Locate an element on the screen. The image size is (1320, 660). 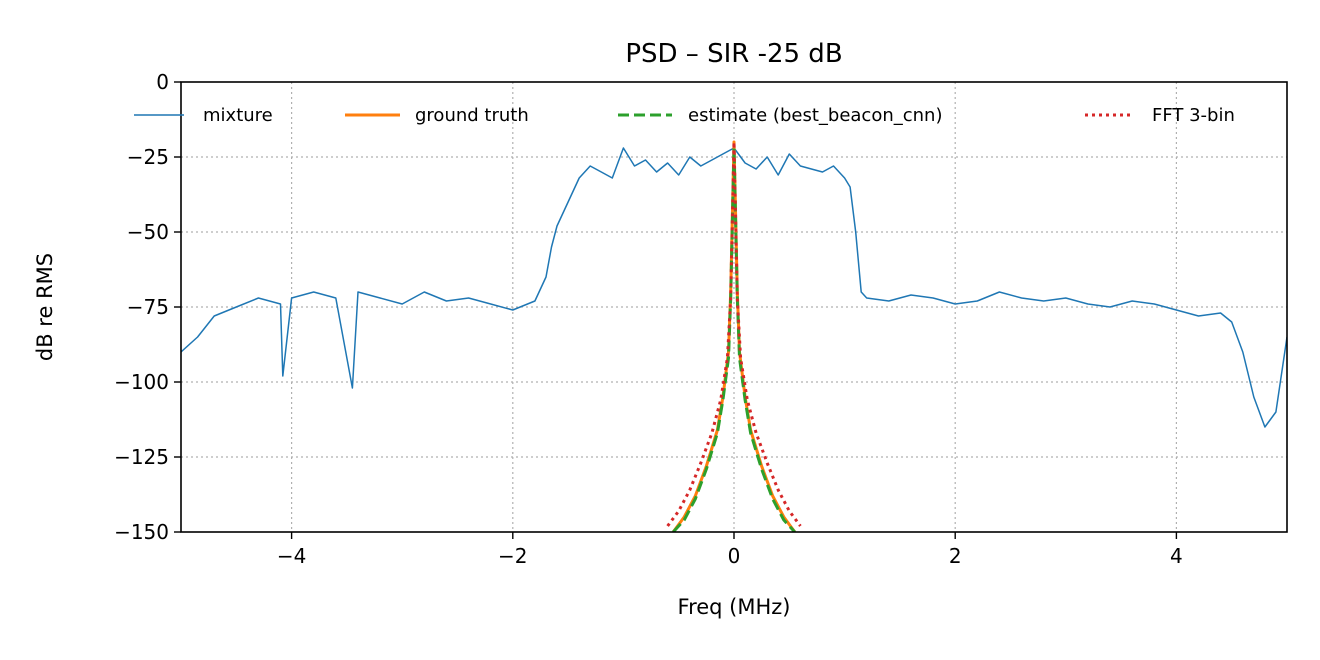
y-tick-label: −50 is located at coordinates (148, 232).